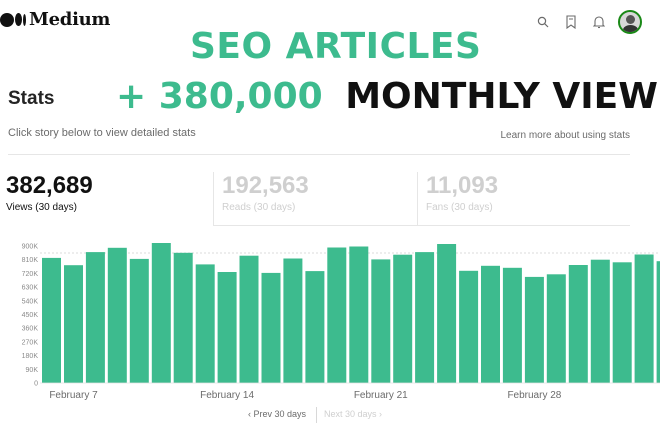  What do you see at coordinates (13, 19) in the screenshot?
I see `medium-logo-icon` at bounding box center [13, 19].